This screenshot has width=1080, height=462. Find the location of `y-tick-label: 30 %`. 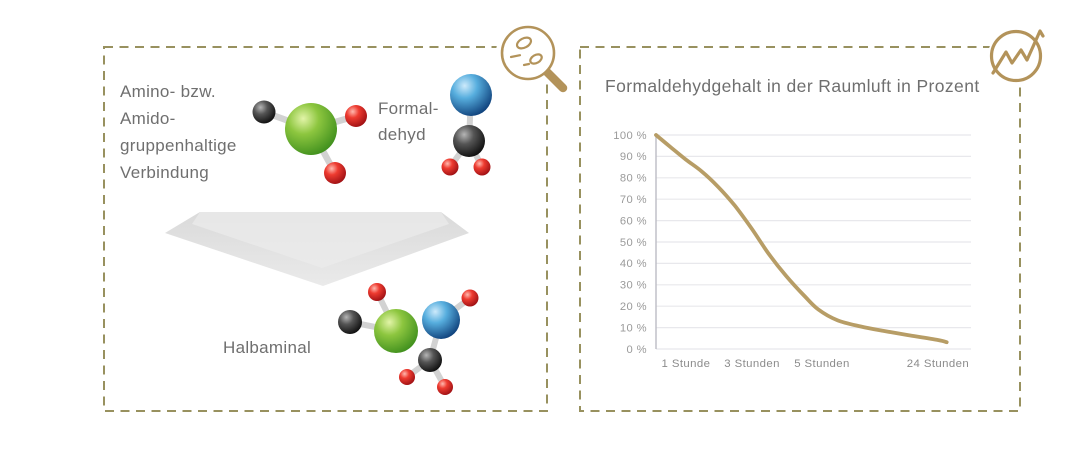

y-tick-label: 30 % is located at coordinates (633, 286).